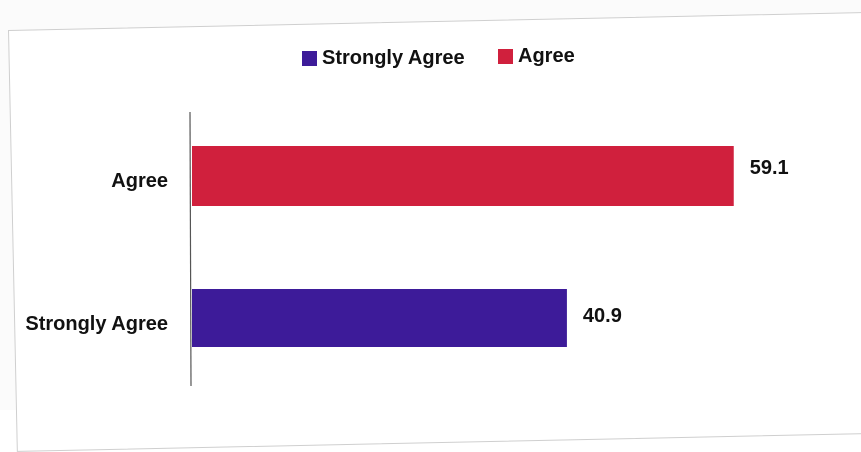  What do you see at coordinates (393, 58) in the screenshot?
I see `legend-label-strongly-agree: Strongly Agree` at bounding box center [393, 58].